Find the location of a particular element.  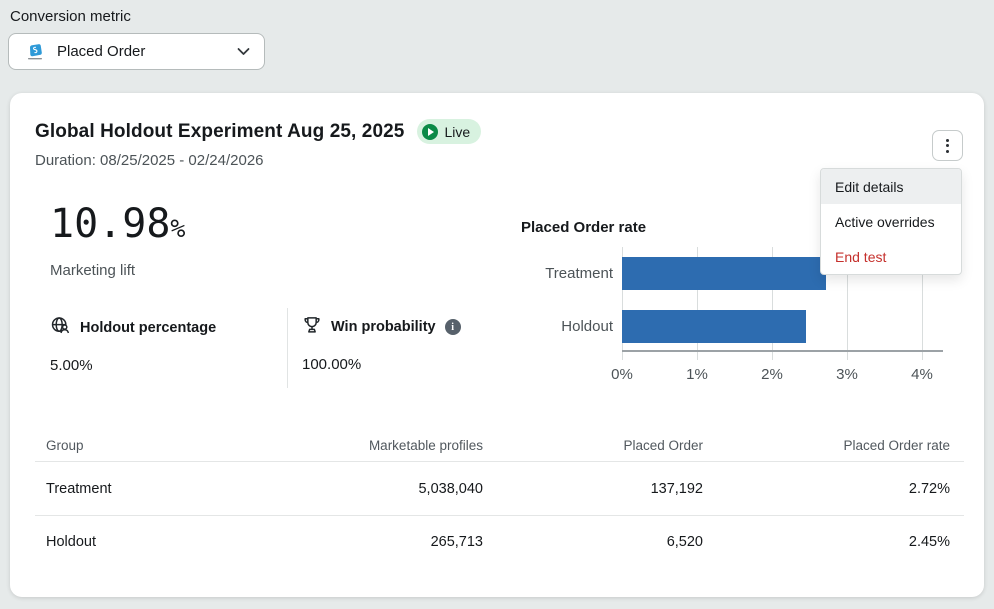

x-tick-3: 3% is located at coordinates (847, 374).